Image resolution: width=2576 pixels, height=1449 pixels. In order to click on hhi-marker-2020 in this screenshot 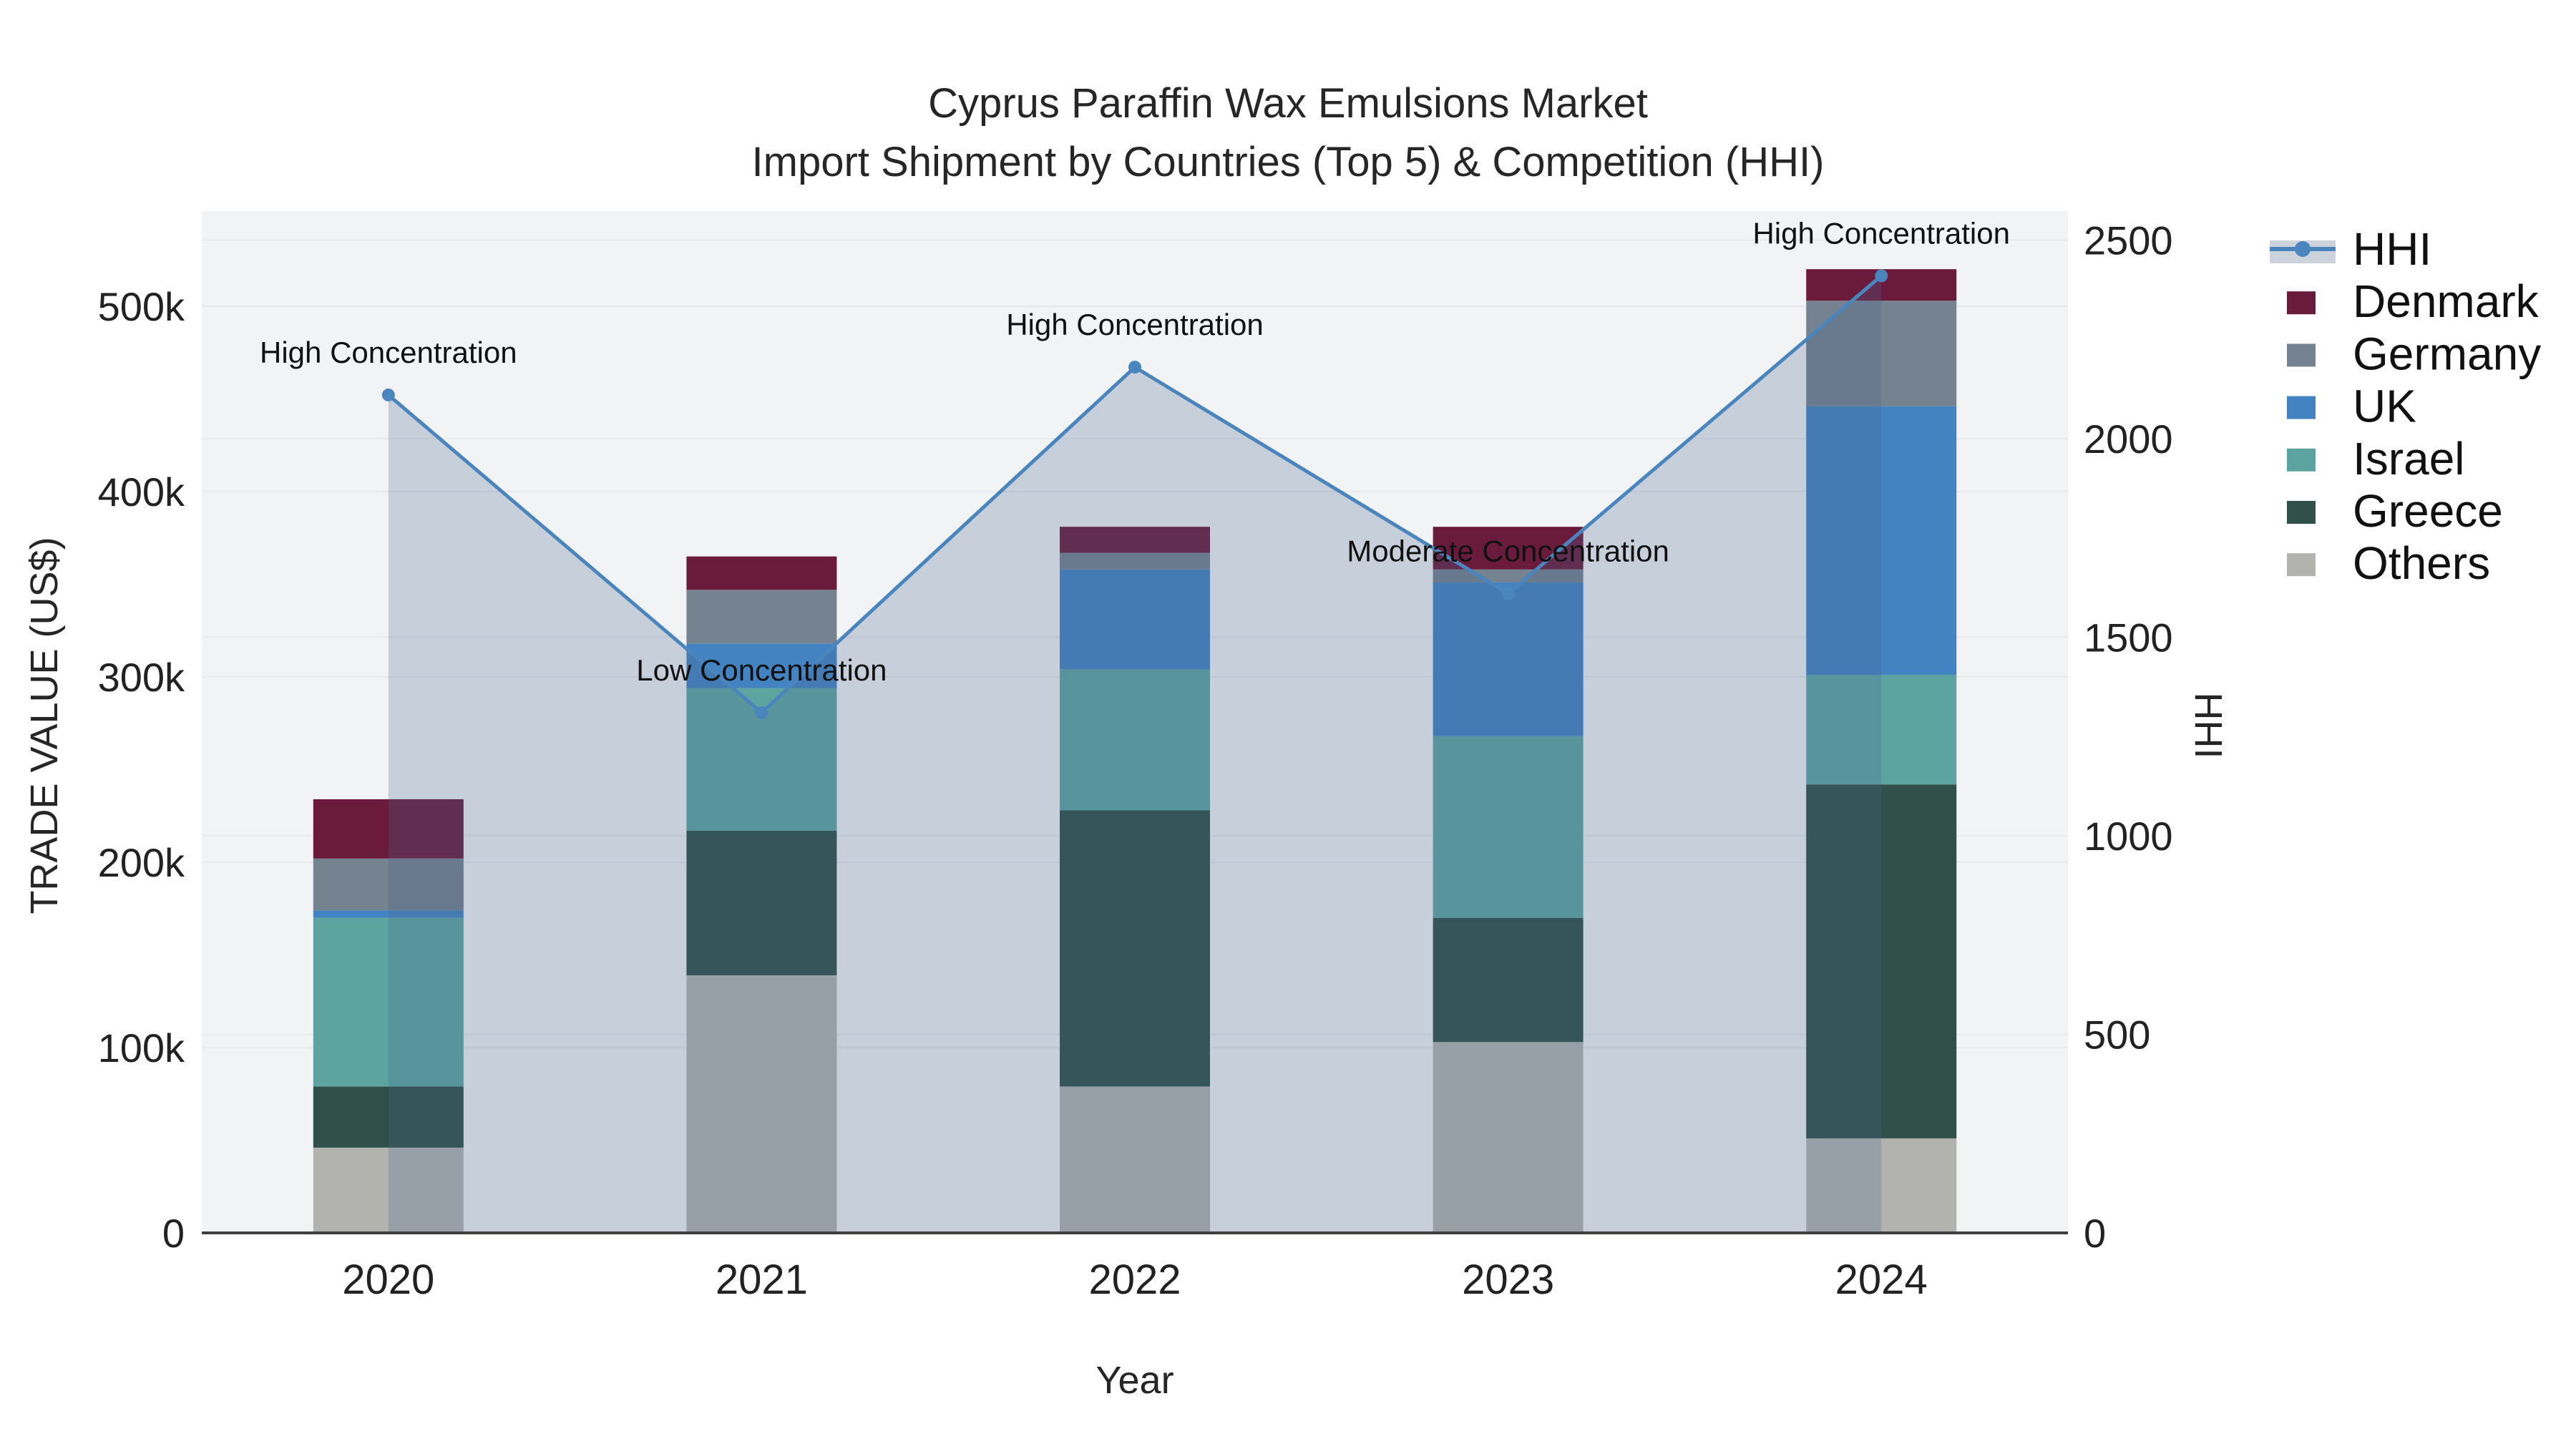, I will do `click(388, 394)`.